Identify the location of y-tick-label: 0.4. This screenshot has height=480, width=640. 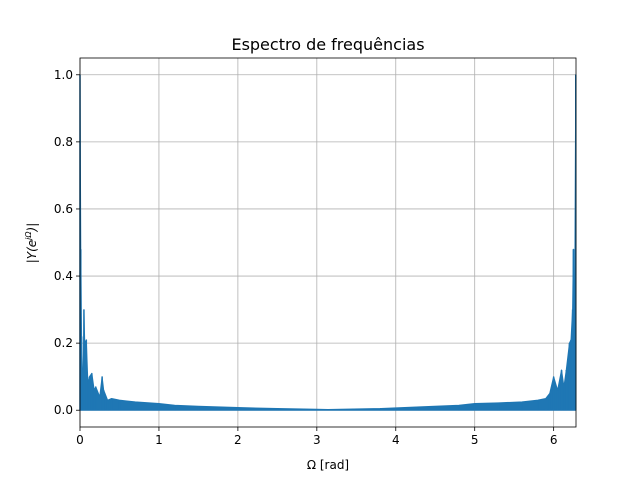
(63, 276).